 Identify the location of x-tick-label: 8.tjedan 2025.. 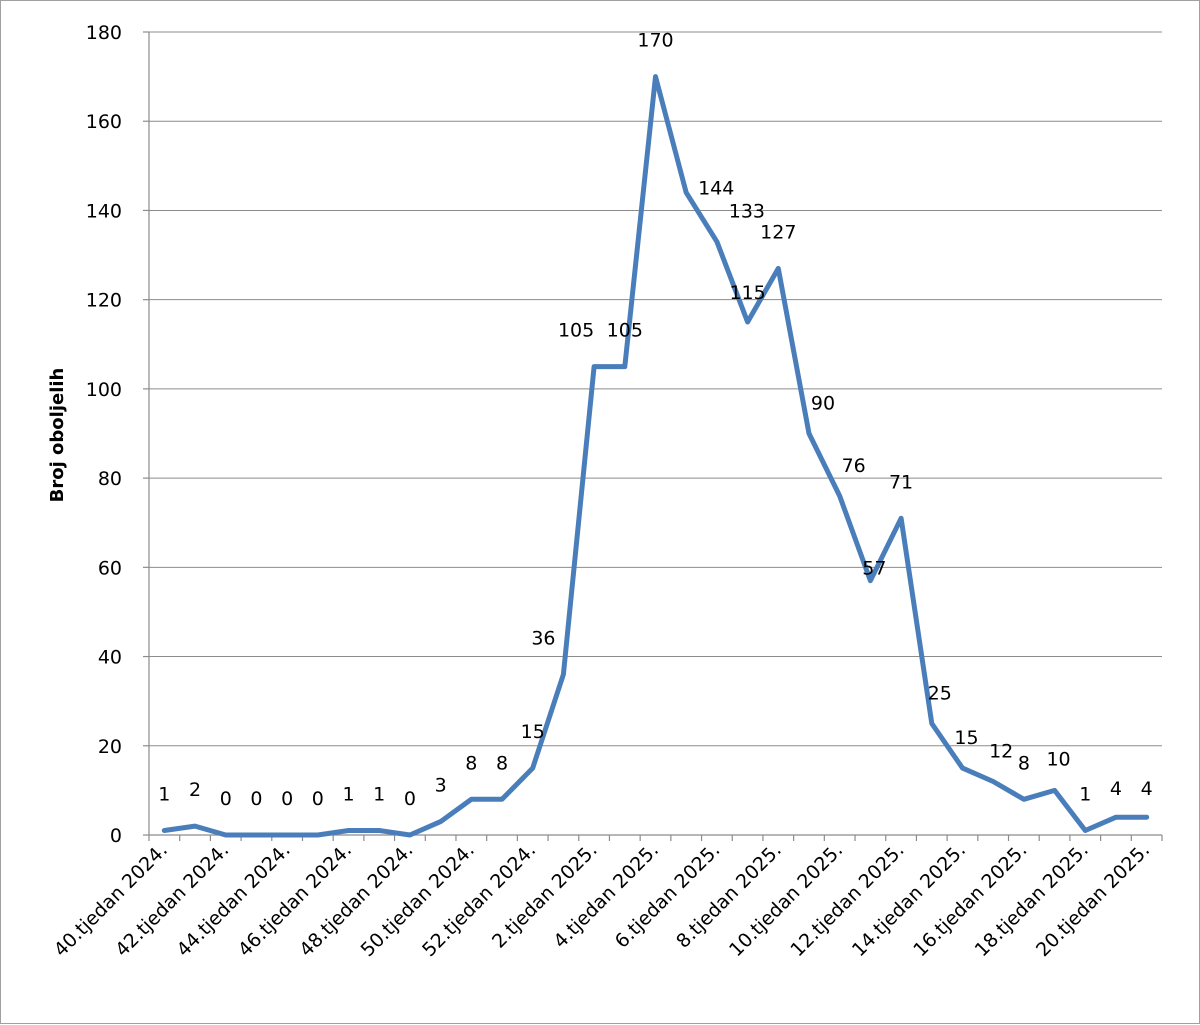
(729, 896).